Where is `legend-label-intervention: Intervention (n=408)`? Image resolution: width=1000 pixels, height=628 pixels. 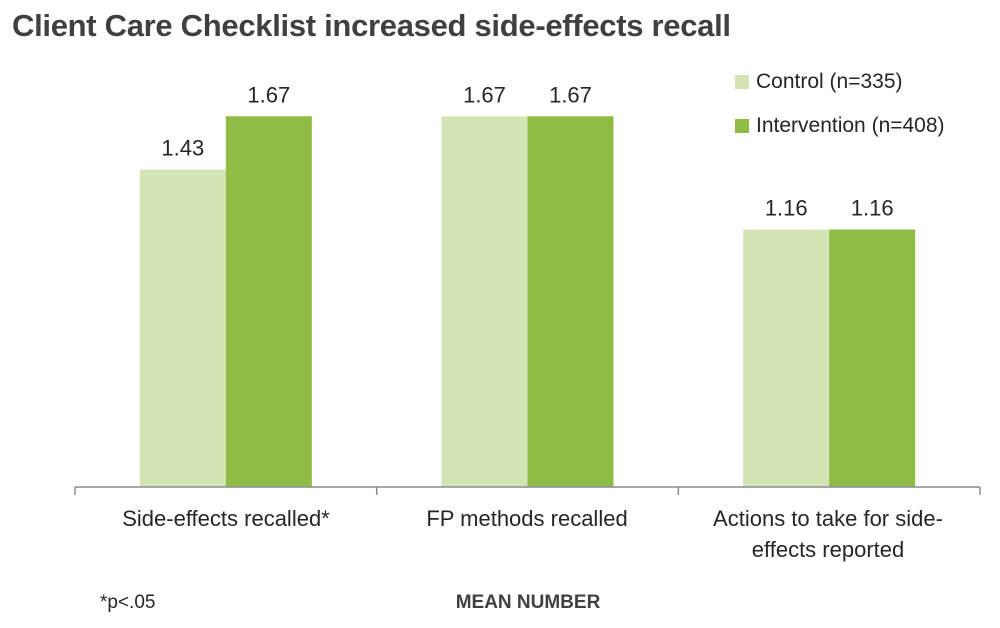
legend-label-intervention: Intervention (n=408) is located at coordinates (850, 125).